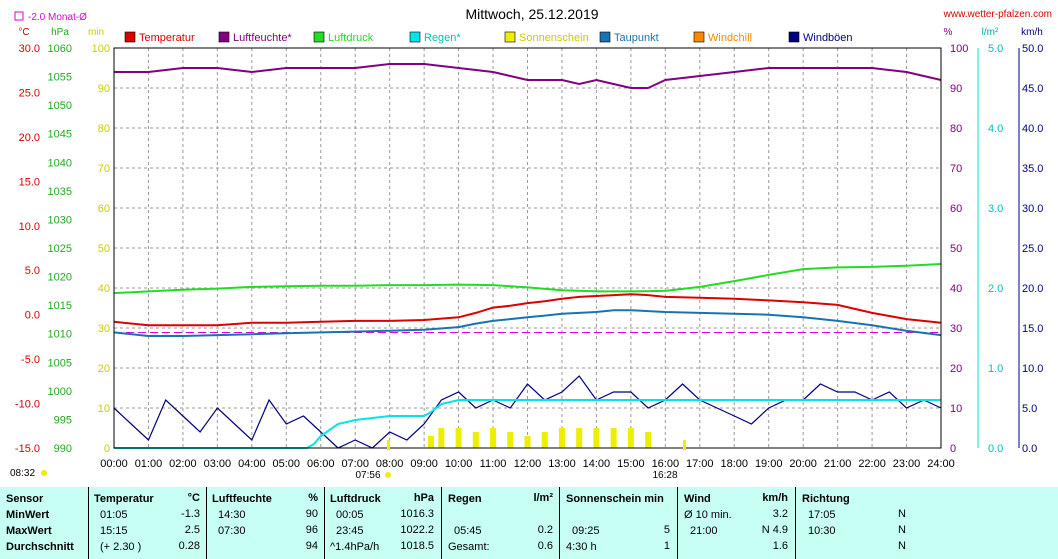  I want to click on sunshine-tick-label: 50, so click(104, 249).